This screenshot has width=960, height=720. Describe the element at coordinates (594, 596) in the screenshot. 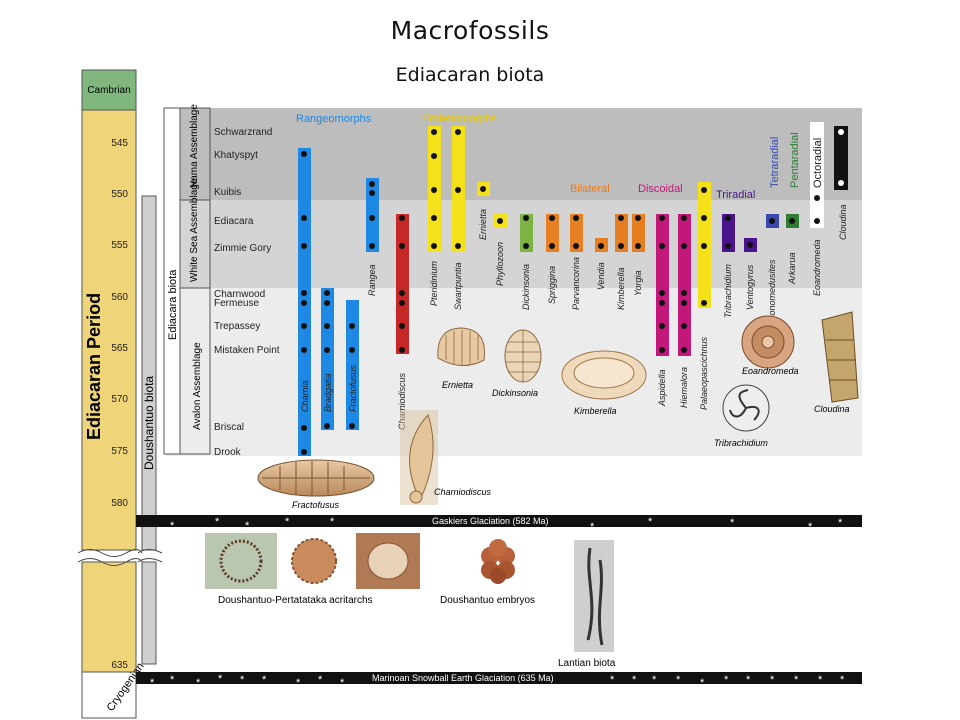

I see `lantian-image` at that location.